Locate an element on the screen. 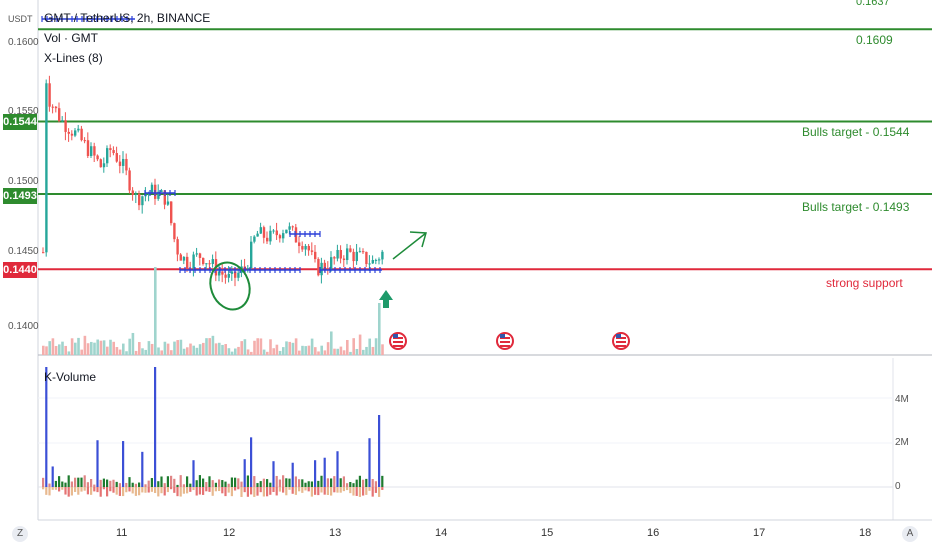 This screenshot has width=932, height=550. volume-tick: 2M is located at coordinates (902, 442).